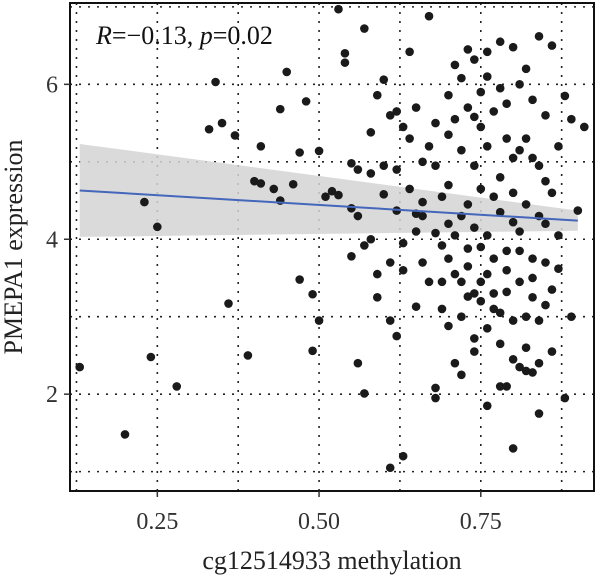 The width and height of the screenshot is (600, 583). Describe the element at coordinates (319, 522) in the screenshot. I see `x-tick-label-1: 0.50` at that location.